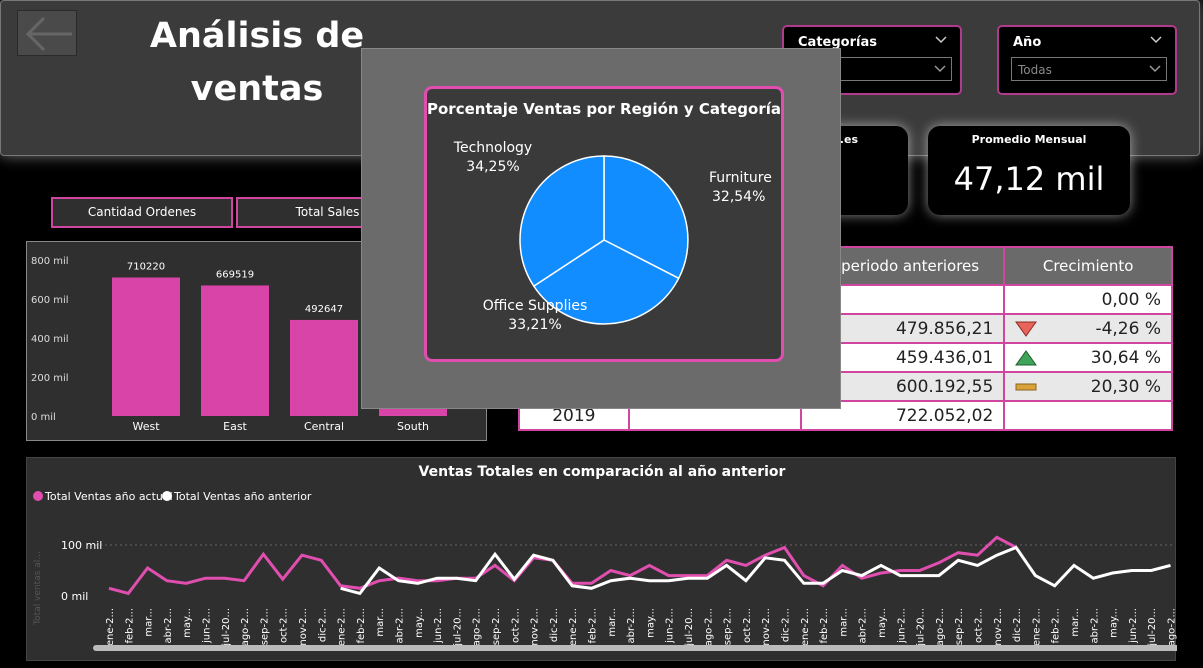 Image resolution: width=1203 pixels, height=668 pixels. I want to click on table-header: Crecimiento, so click(1088, 266).